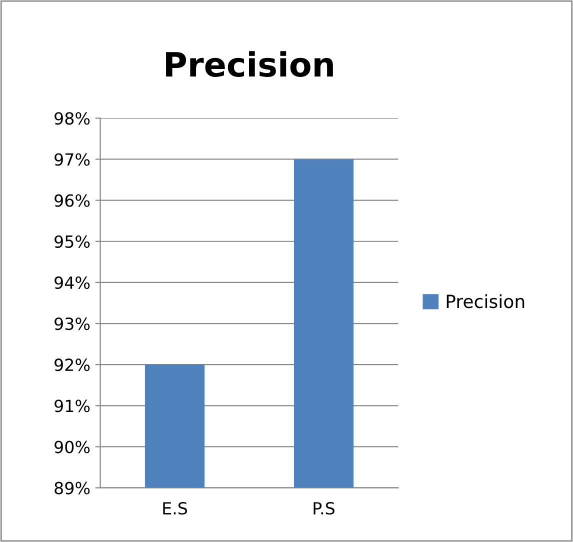 This screenshot has width=573, height=542. What do you see at coordinates (72, 118) in the screenshot?
I see `y-tick-label: 98%` at bounding box center [72, 118].